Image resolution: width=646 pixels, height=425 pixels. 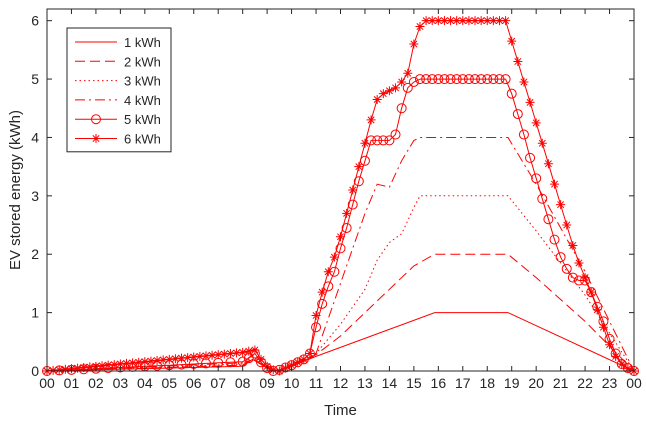 I want to click on x-tick-label: 15, so click(x=414, y=383).